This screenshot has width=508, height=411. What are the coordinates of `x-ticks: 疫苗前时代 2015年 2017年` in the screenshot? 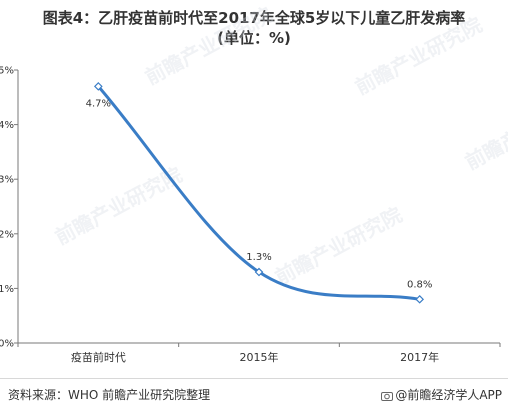 It's located at (259, 353).